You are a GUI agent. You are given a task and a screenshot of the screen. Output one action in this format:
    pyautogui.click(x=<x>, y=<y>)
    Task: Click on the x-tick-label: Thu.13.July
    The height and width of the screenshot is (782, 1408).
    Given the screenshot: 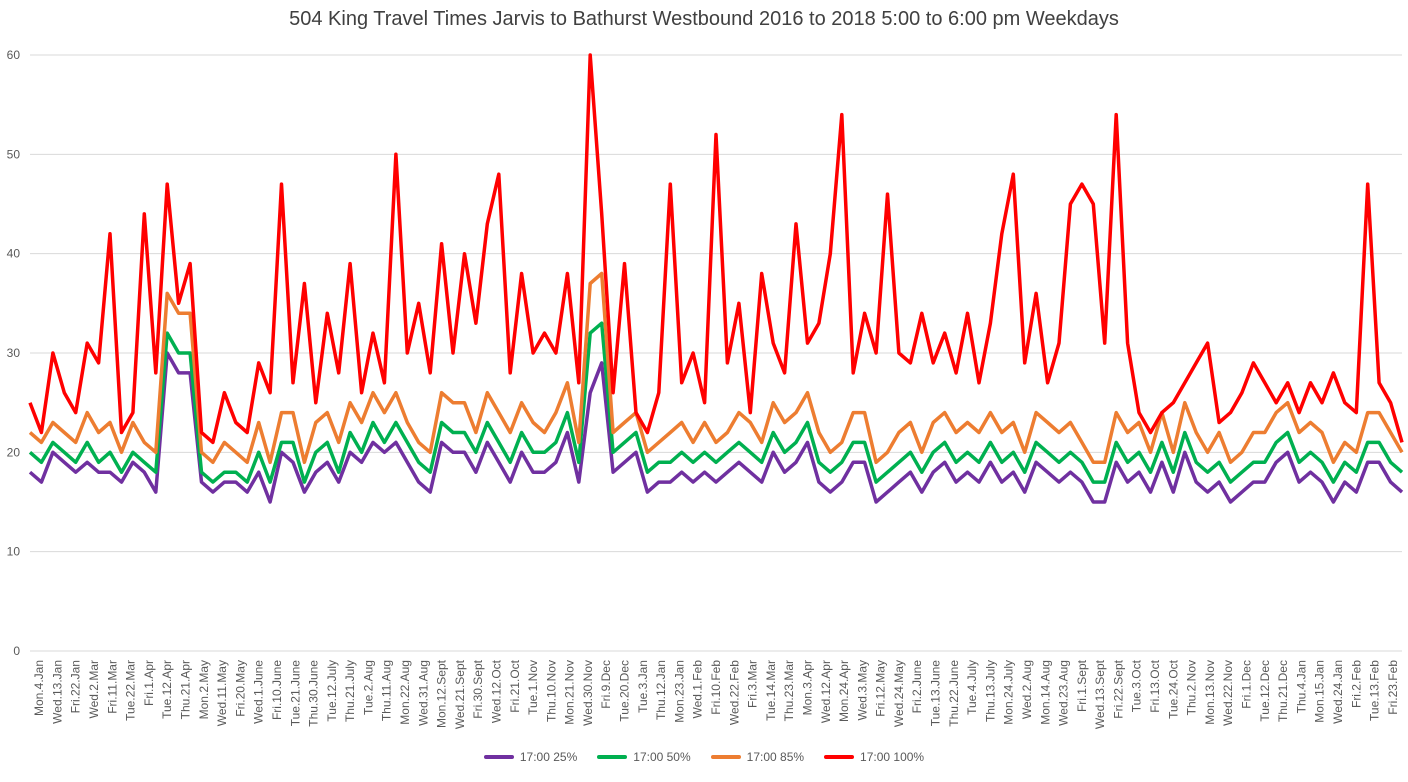 What is the action you would take?
    pyautogui.click(x=990, y=691)
    